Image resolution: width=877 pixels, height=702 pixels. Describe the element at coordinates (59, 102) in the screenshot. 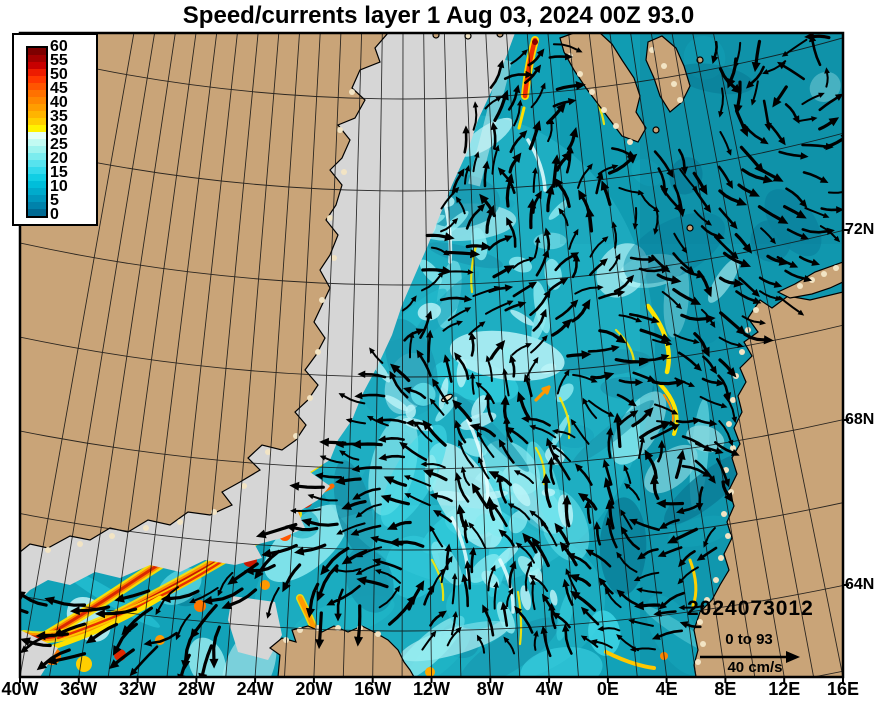

I see `colorbar-tick-label: 40` at that location.